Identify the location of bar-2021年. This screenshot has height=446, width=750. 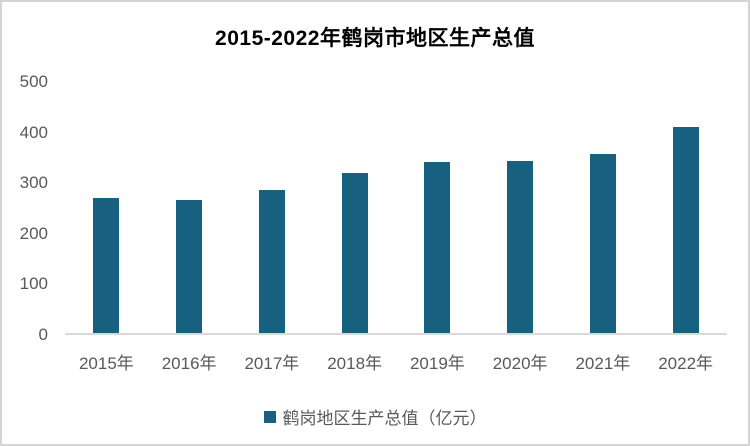
(602, 243).